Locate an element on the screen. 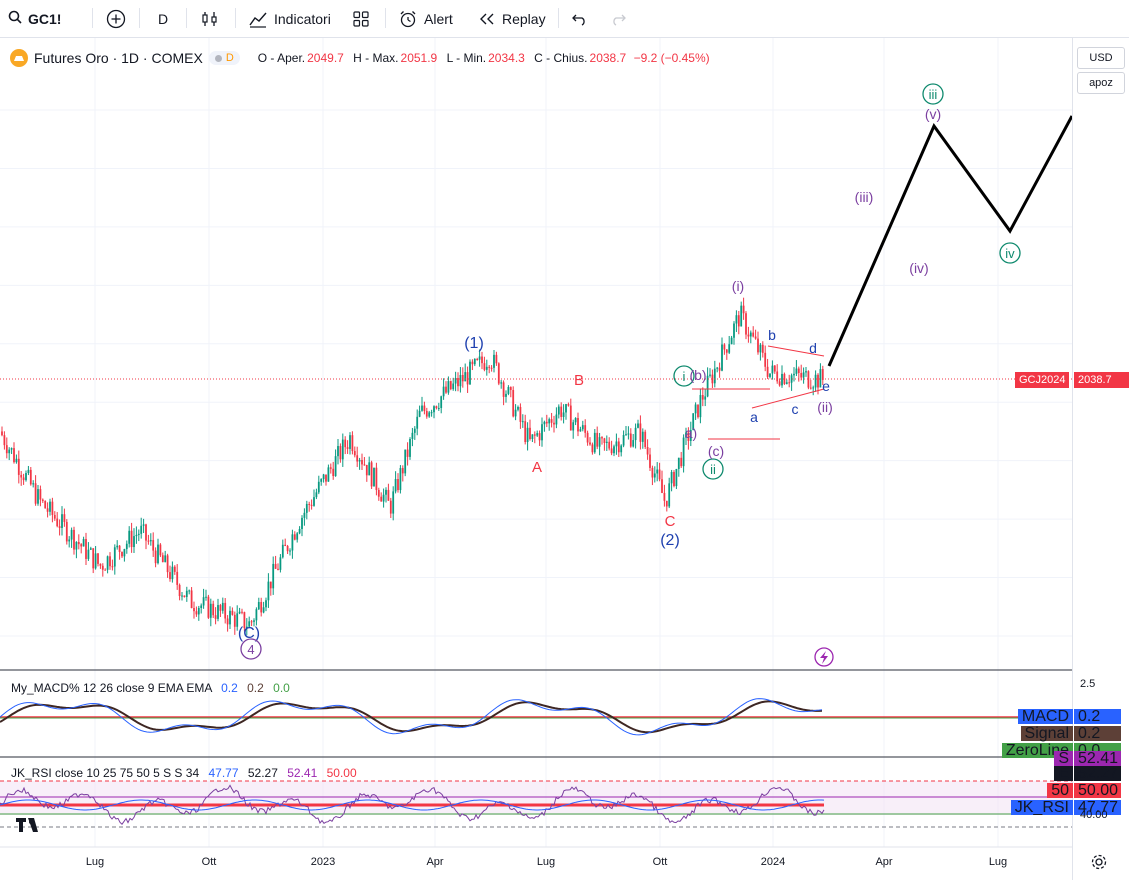  indicators-button: Indicatori is located at coordinates (289, 18).